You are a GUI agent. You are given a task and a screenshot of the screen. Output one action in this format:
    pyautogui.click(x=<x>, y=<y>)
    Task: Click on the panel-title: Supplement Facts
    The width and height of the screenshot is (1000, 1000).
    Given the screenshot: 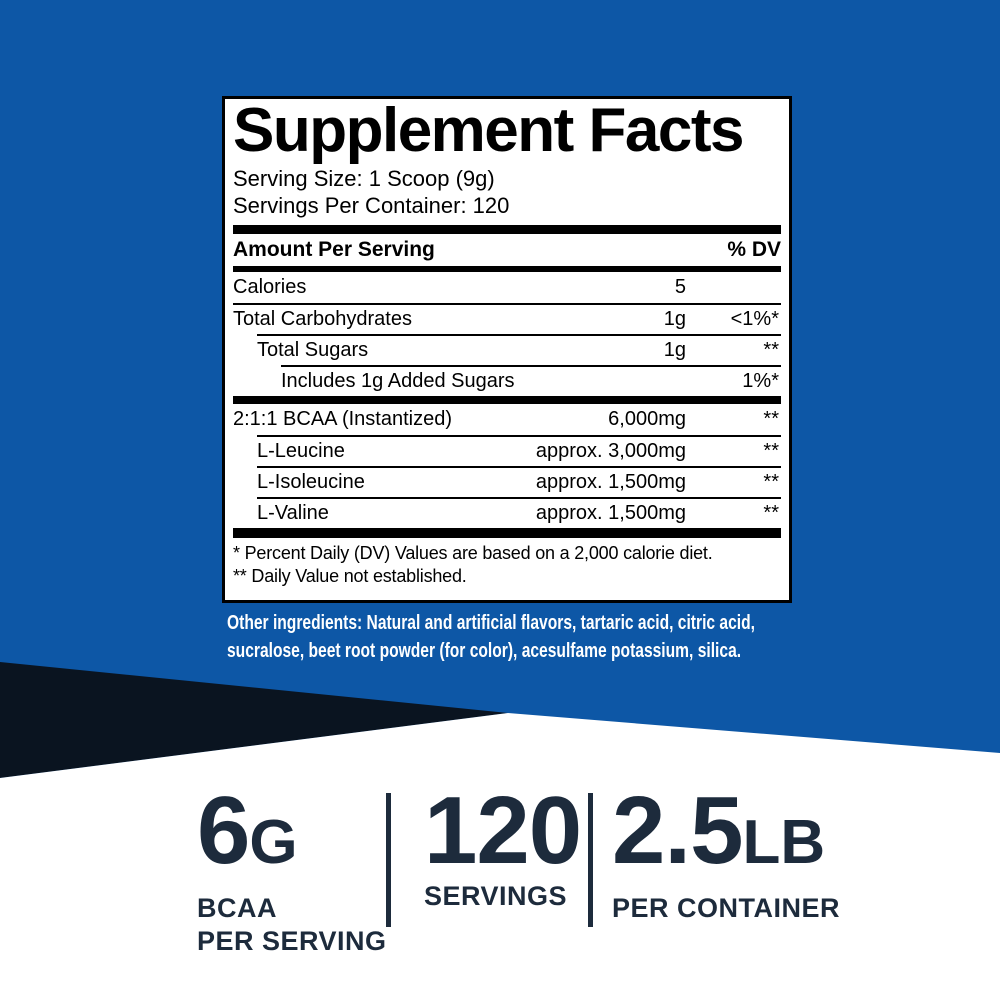 What is the action you would take?
    pyautogui.click(x=489, y=130)
    